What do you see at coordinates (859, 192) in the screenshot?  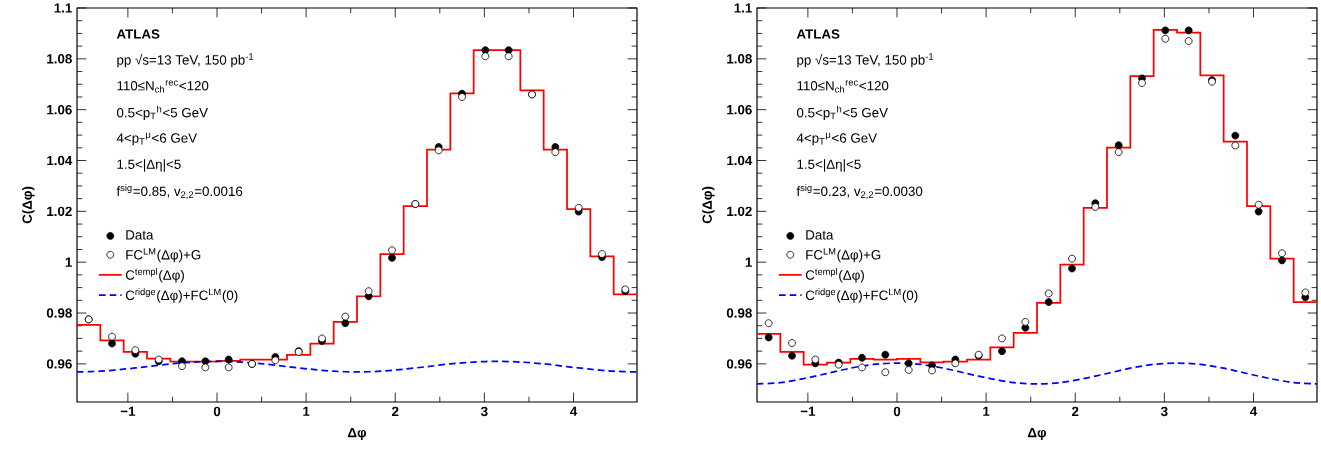 I see `annotation: f$^{sig}$=0.23, v$_{2,2}$=0.0030` at bounding box center [859, 192].